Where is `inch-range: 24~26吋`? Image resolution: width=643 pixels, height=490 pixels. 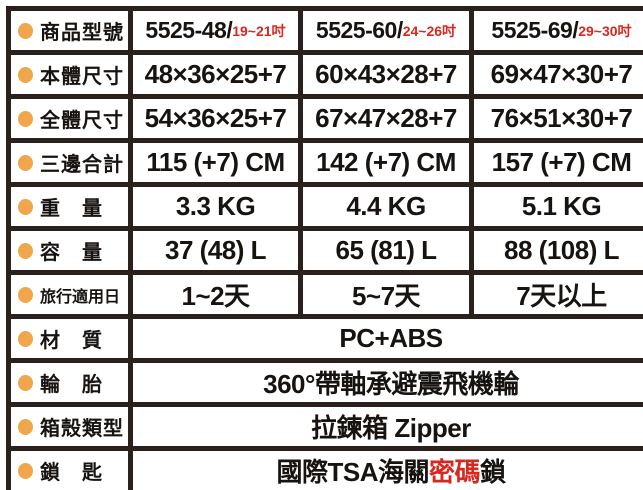 inch-range: 24~26吋 is located at coordinates (429, 30).